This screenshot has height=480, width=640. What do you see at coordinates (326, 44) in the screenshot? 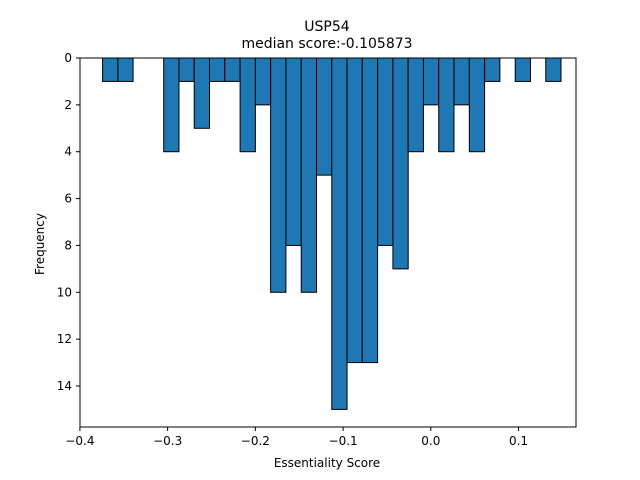
I see `chart-subtitle: median score:-0.105873` at bounding box center [326, 44].